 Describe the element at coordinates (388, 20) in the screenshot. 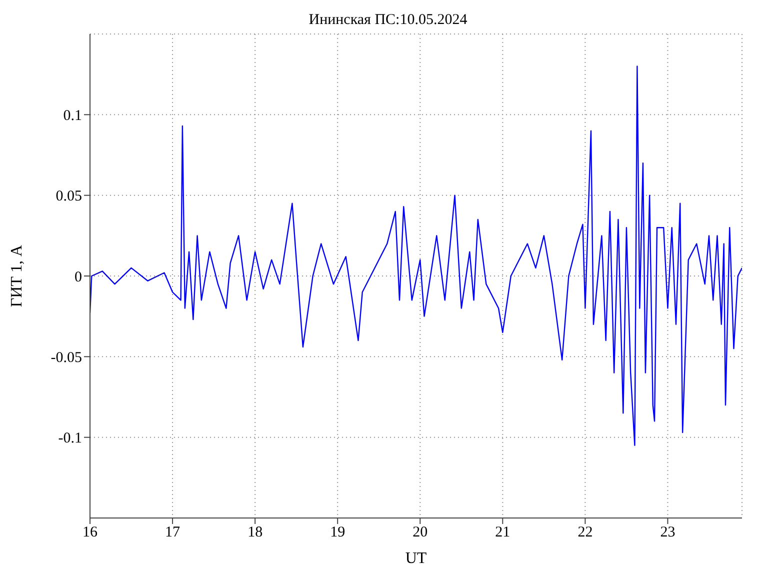

I see `chart-title: Ининская ПС:10.05.2024` at that location.